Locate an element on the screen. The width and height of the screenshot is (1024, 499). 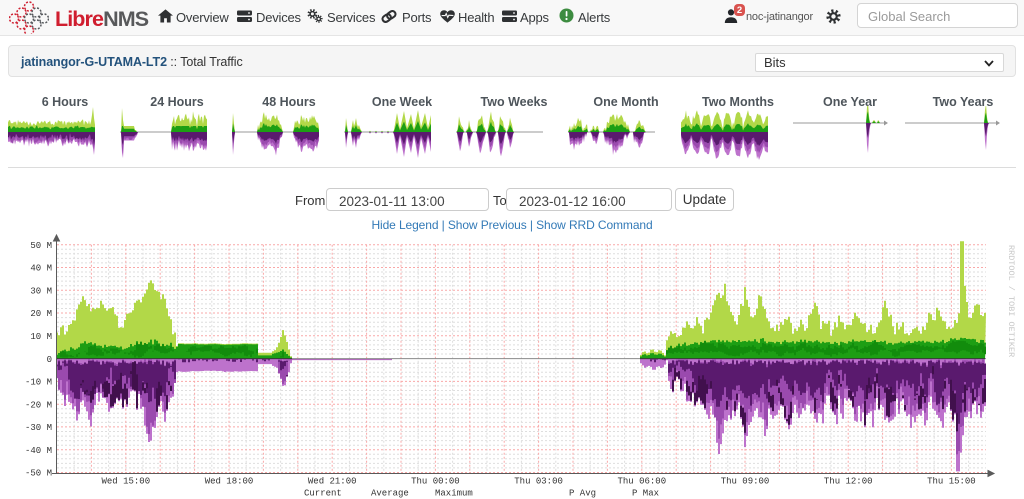
svg-text: 10 M is located at coordinates (41, 337).